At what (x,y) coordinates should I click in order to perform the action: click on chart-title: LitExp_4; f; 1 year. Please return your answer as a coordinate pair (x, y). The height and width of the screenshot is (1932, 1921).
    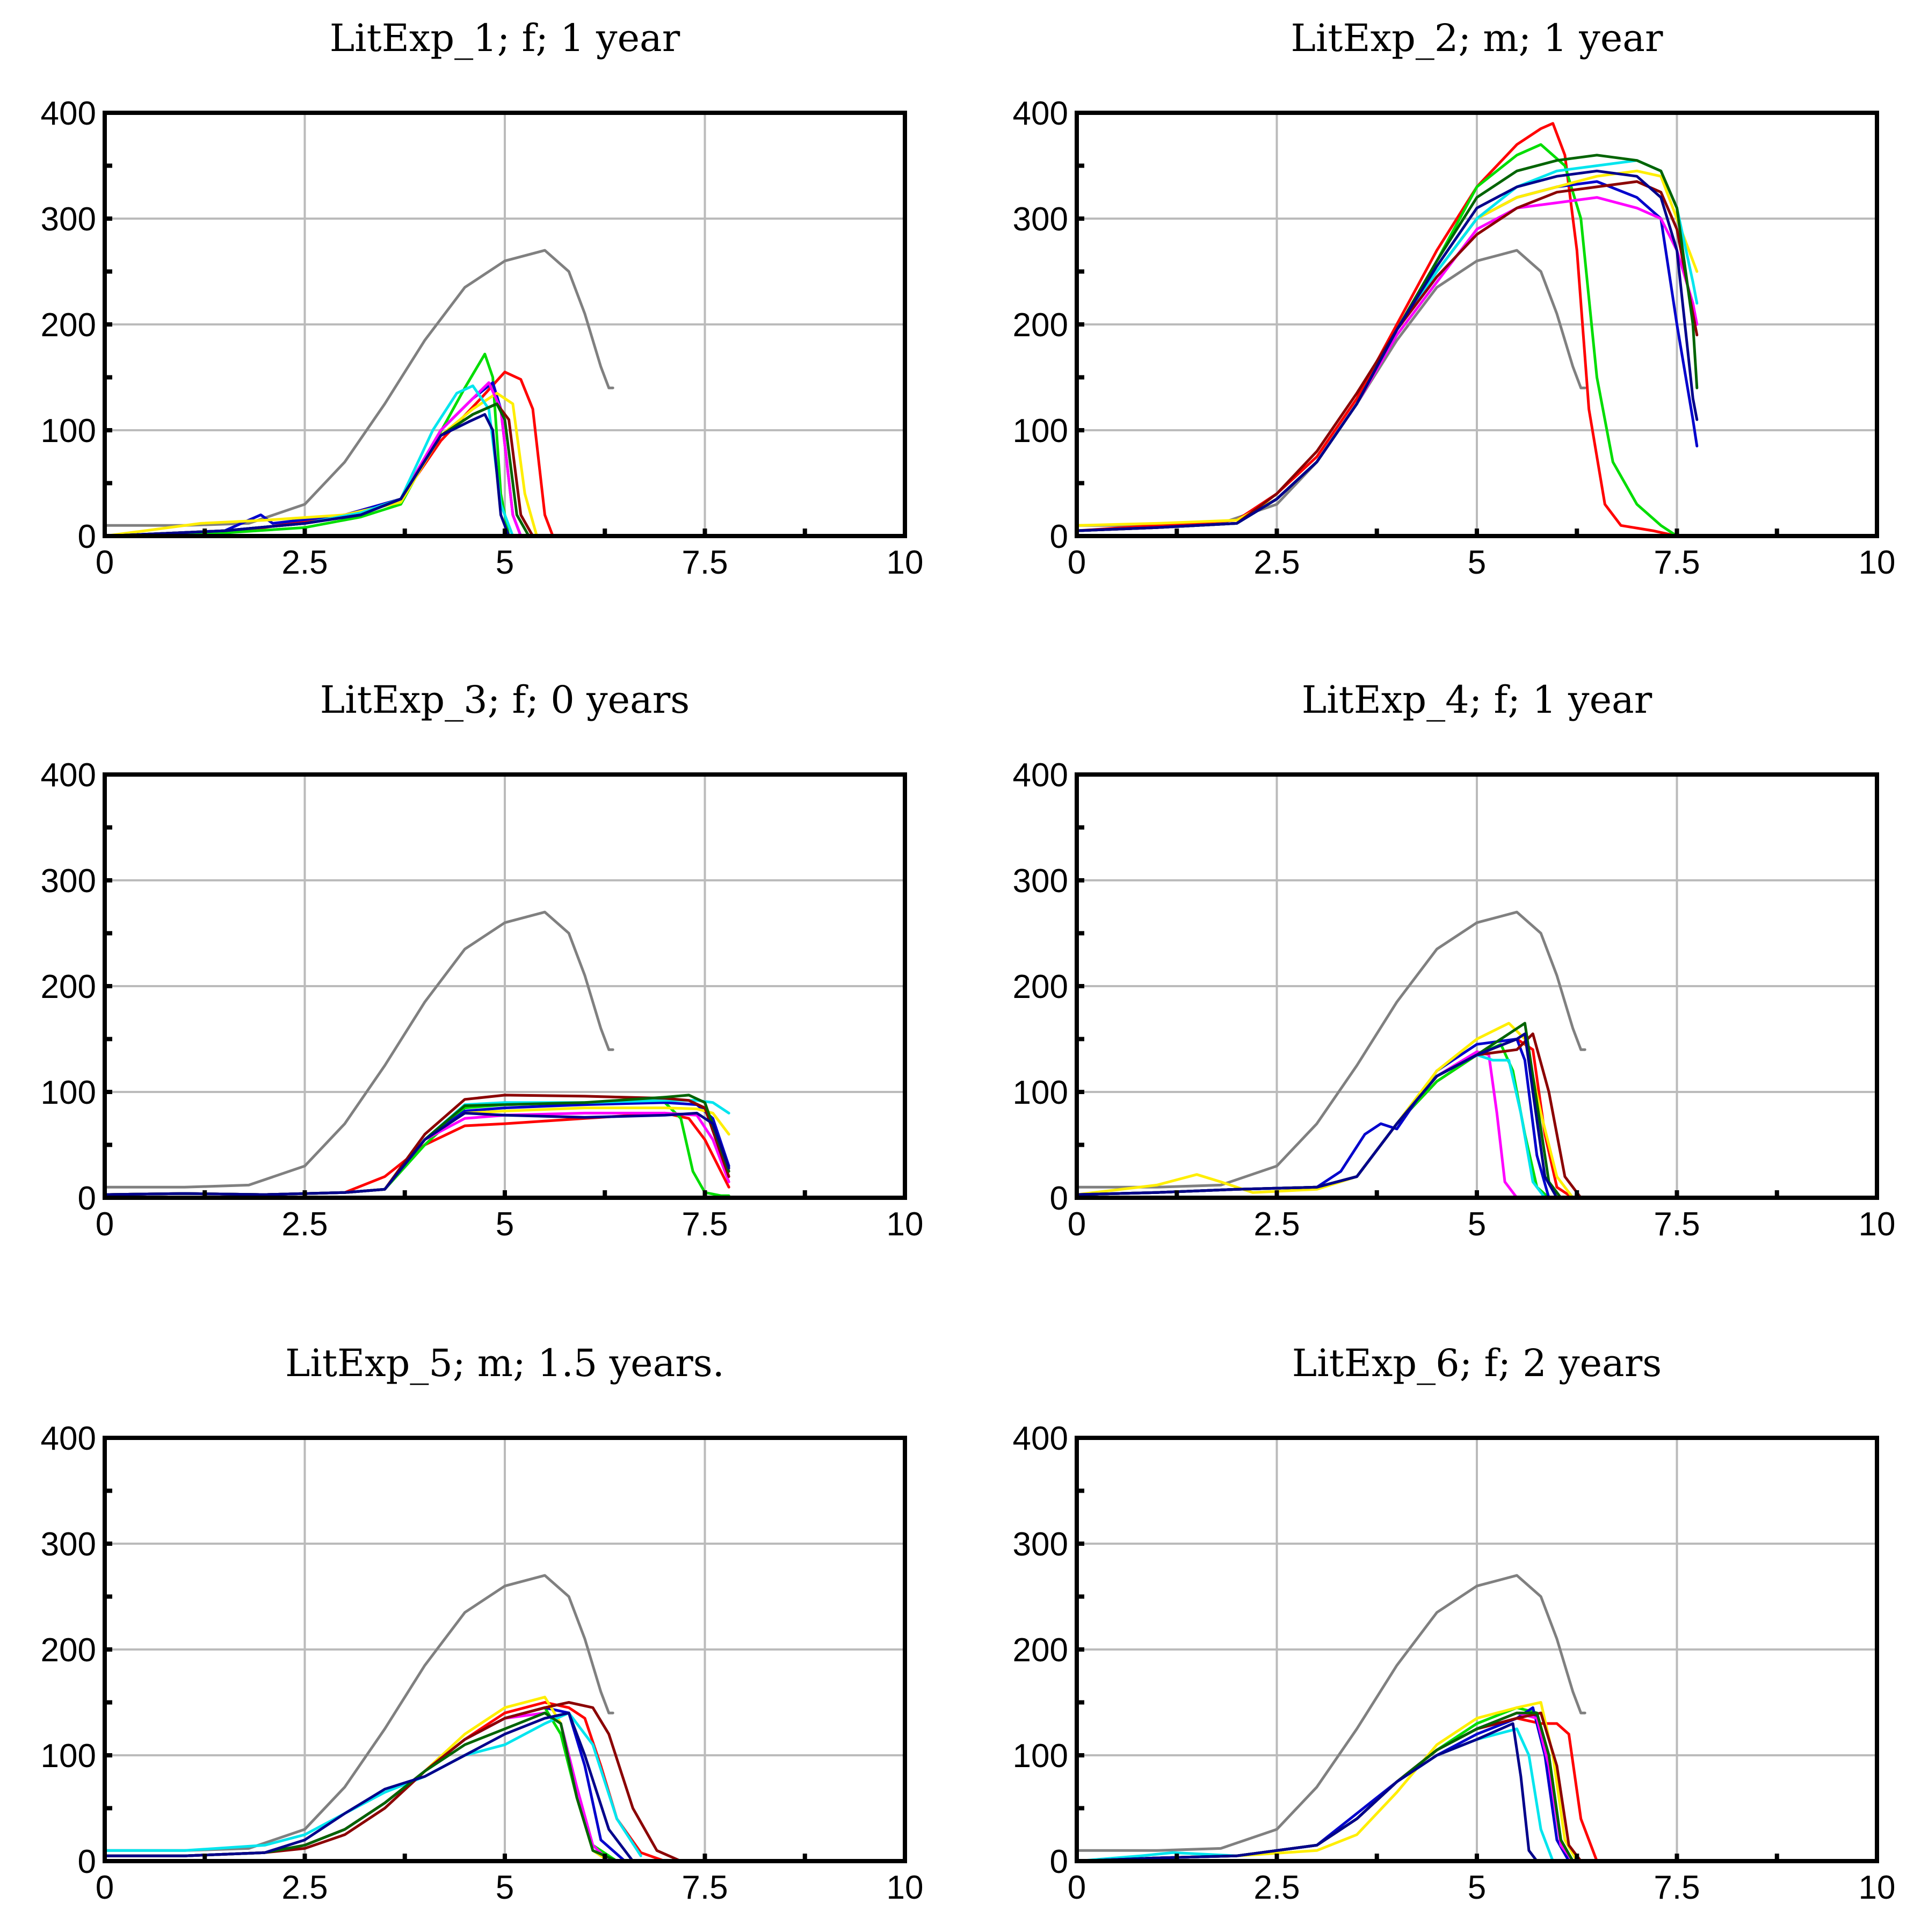
    Looking at the image, I should click on (1477, 700).